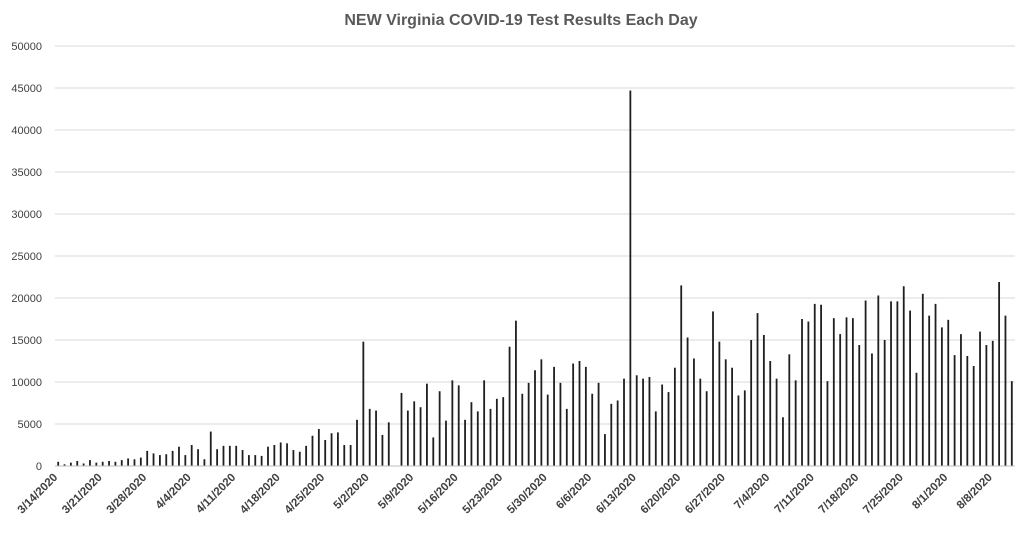 This screenshot has width=1024, height=534. I want to click on x-tick-label: 7/18/2020, so click(839, 494).